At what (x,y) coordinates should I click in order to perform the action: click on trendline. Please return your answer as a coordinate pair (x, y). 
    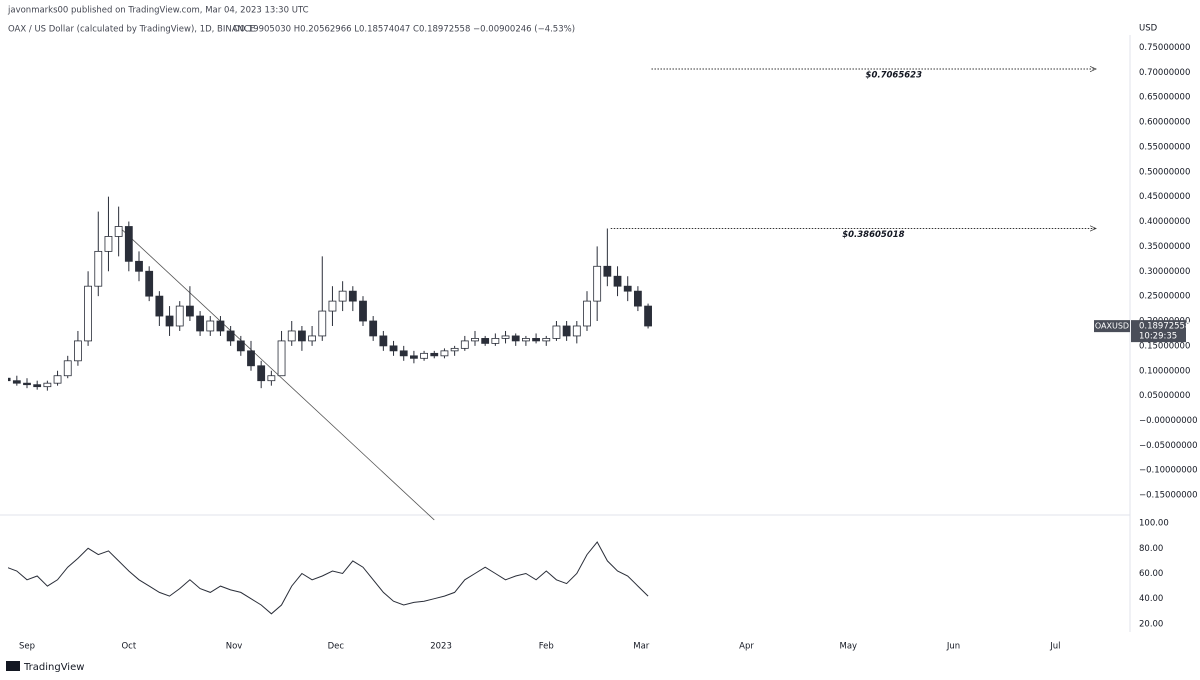
    Looking at the image, I should click on (276, 373).